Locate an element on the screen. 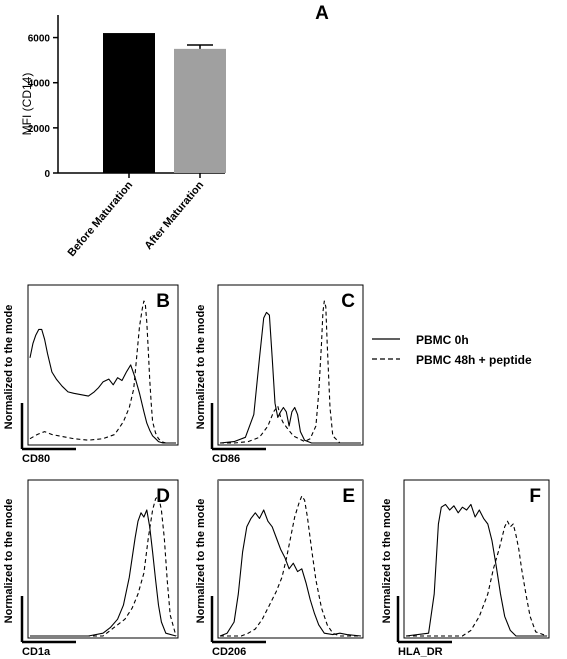 Image resolution: width=567 pixels, height=659 pixels. x-axis-label-c: CD86 is located at coordinates (226, 459).